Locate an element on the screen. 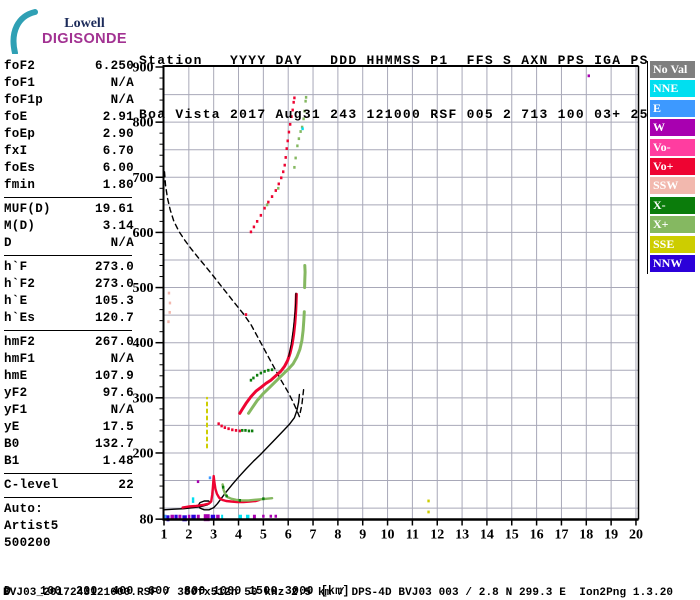 The height and width of the screenshot is (600, 700). series-ssw-specks is located at coordinates (169, 307).